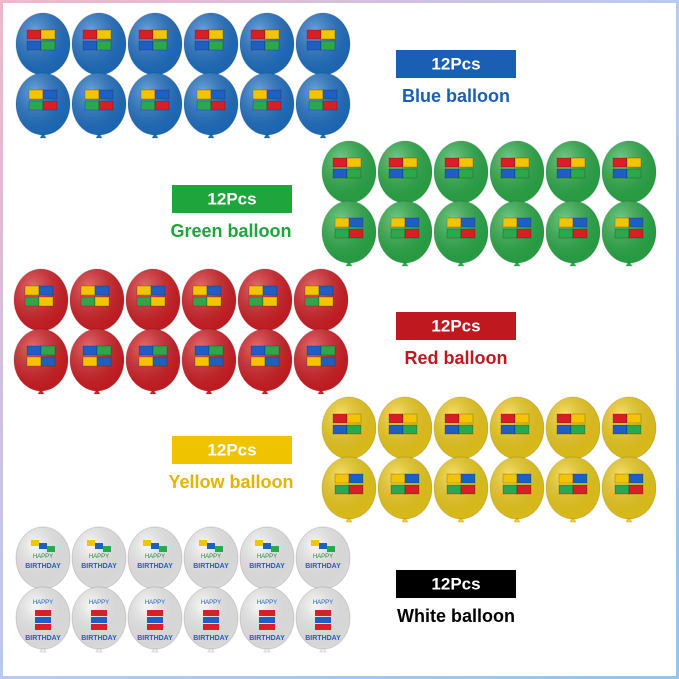 The width and height of the screenshot is (679, 679). I want to click on count-label: 12Pcs, so click(455, 583).